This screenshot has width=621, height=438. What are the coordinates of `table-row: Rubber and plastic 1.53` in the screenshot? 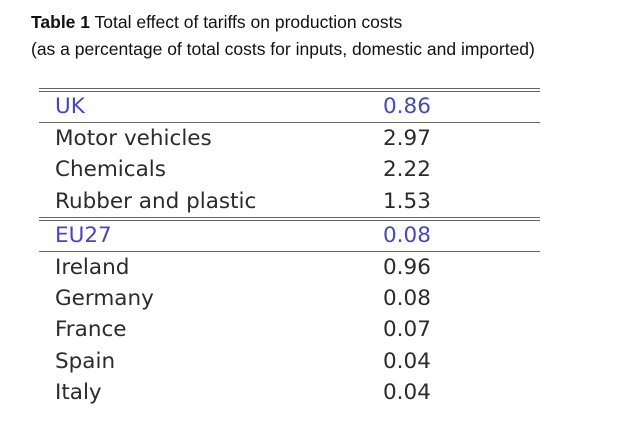 It's located at (289, 201).